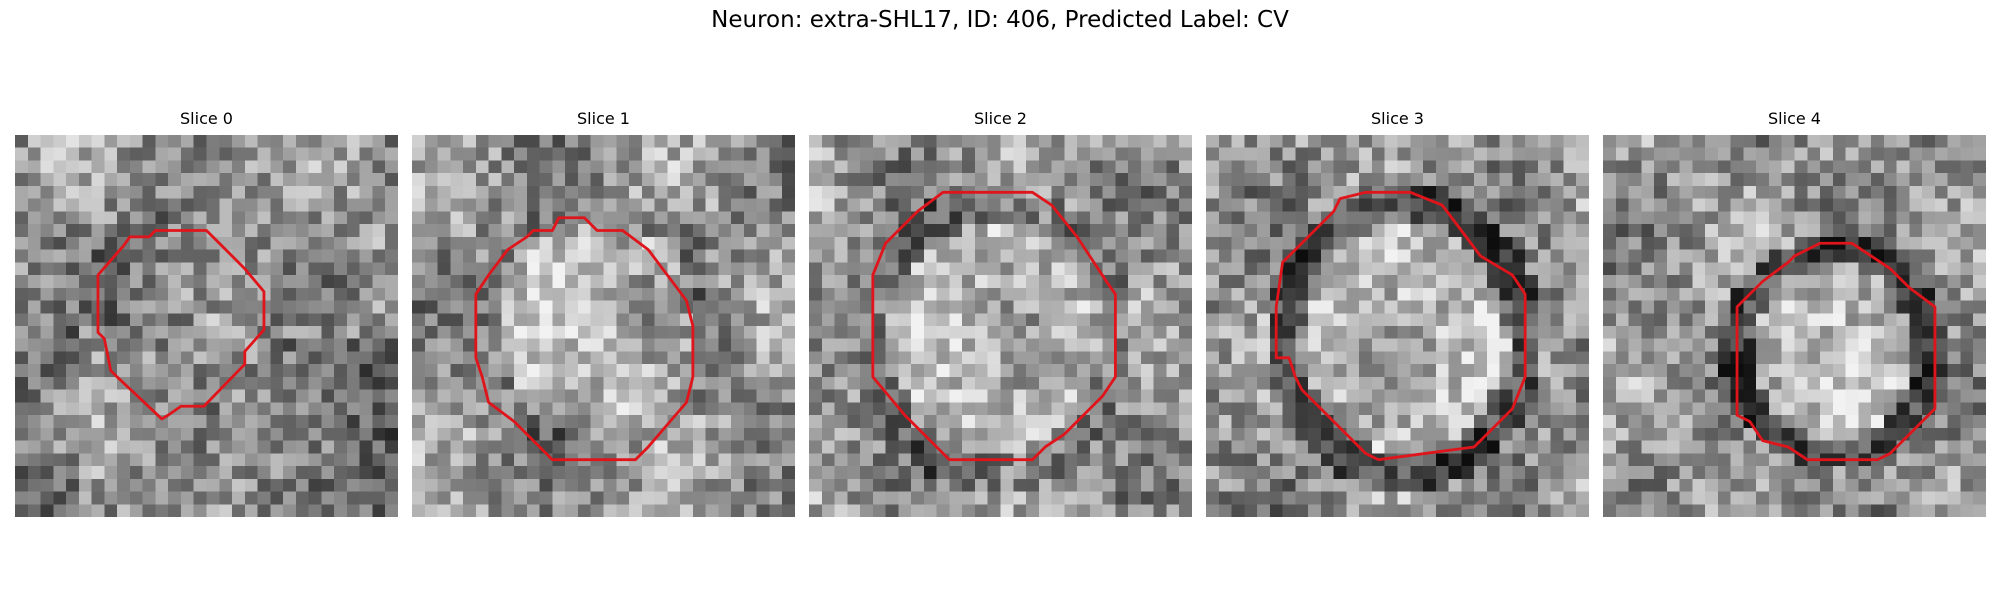 The width and height of the screenshot is (2000, 600). I want to click on slice-1-image, so click(603, 326).